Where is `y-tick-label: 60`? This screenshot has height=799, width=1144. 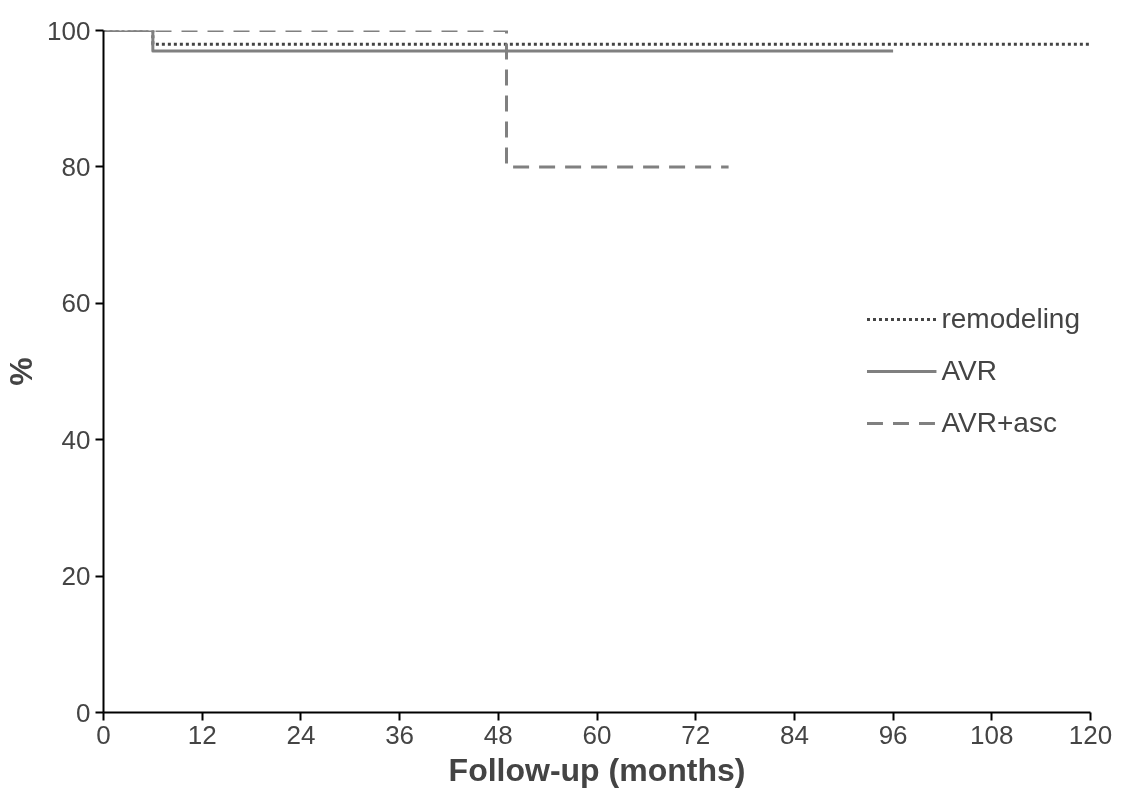
y-tick-label: 60 is located at coordinates (76, 303).